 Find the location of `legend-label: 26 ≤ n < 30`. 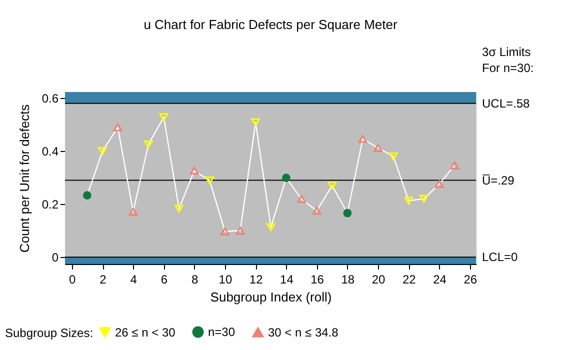

legend-label: 26 ≤ n < 30 is located at coordinates (145, 332).